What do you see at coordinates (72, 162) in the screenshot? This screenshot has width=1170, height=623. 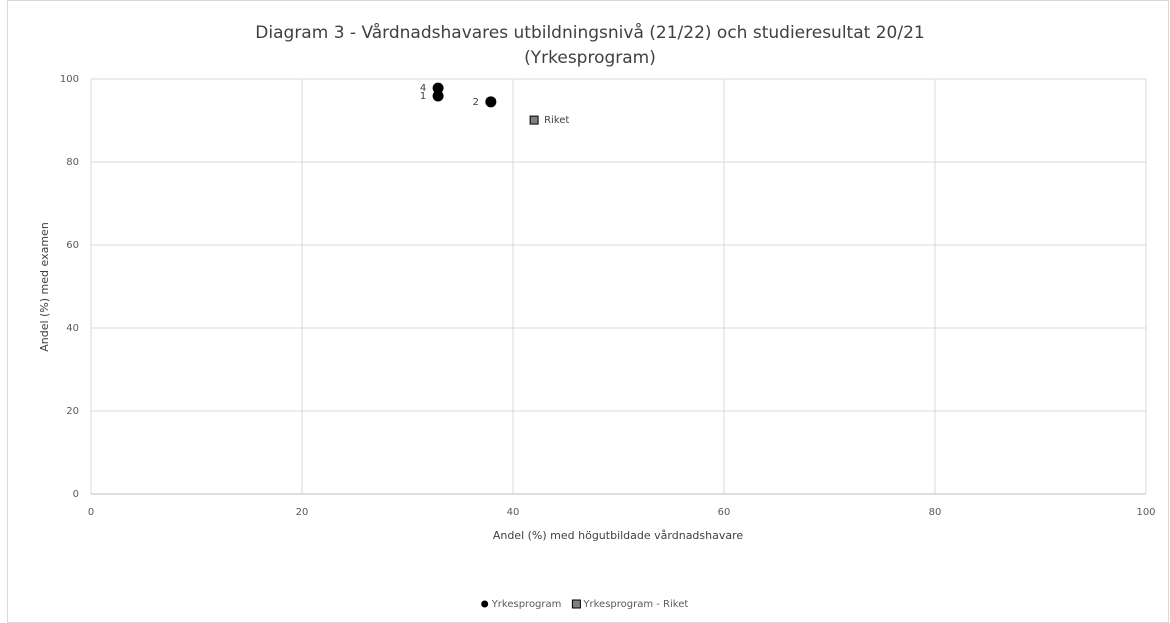 I see `y-tick-label: 80` at bounding box center [72, 162].